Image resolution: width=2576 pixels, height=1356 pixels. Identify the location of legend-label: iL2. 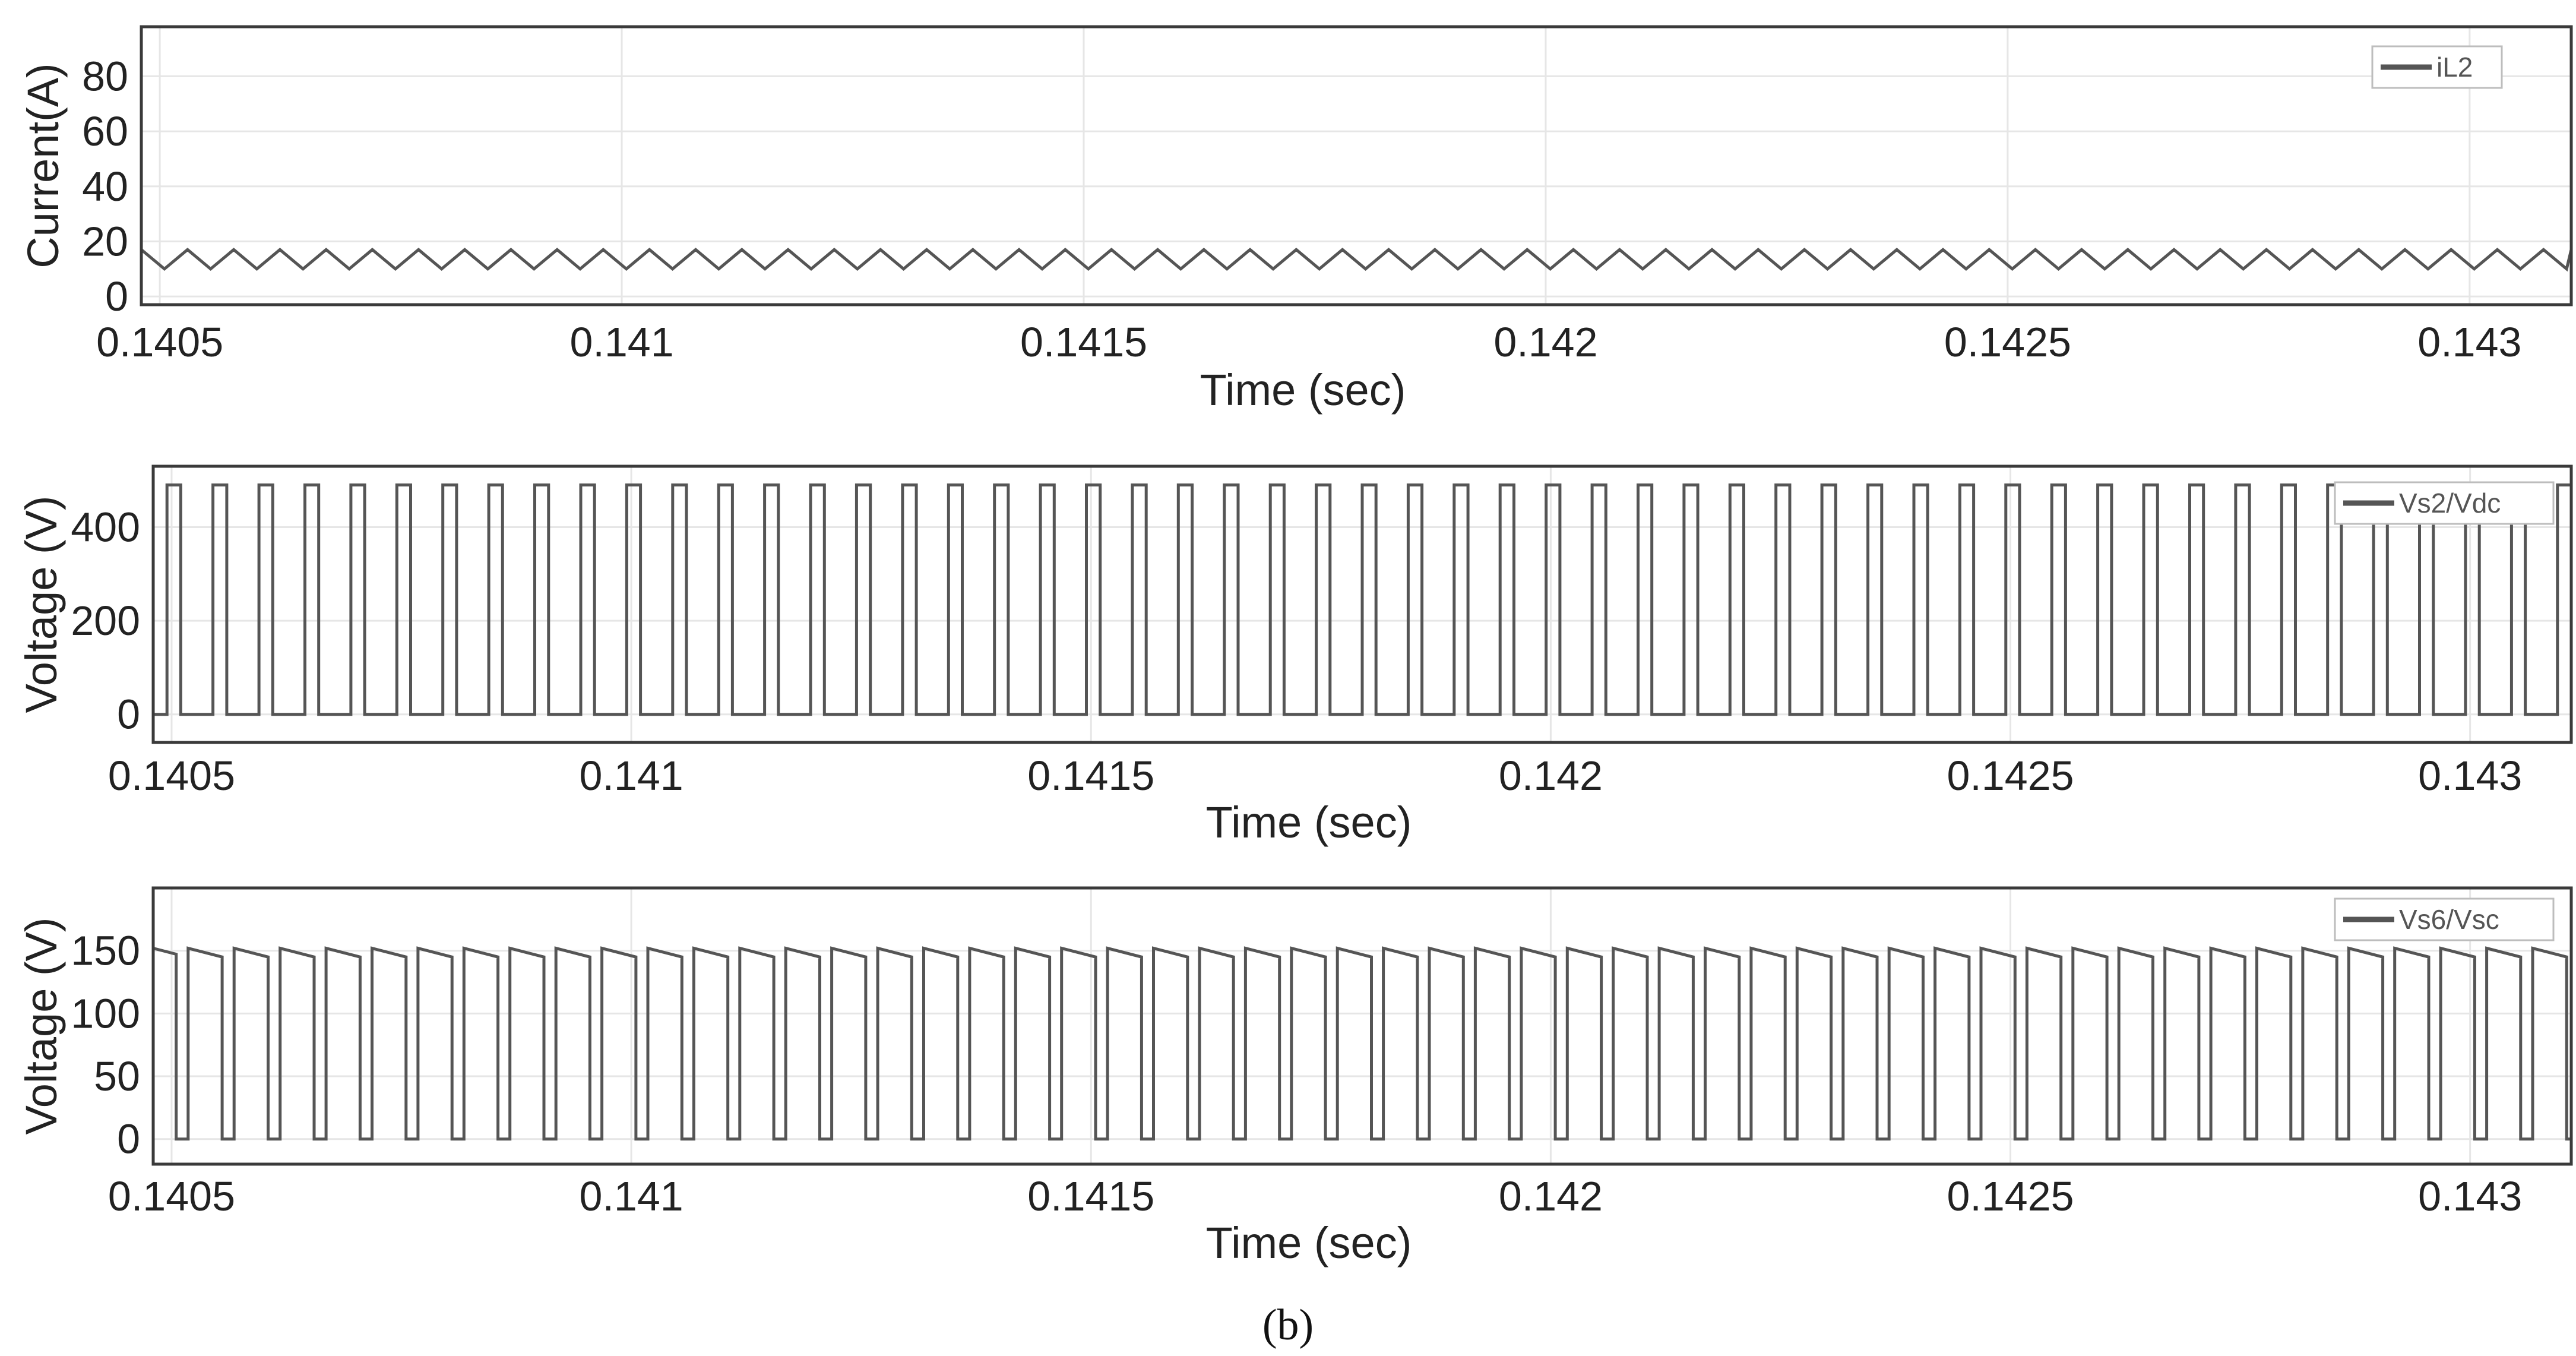
(2454, 67).